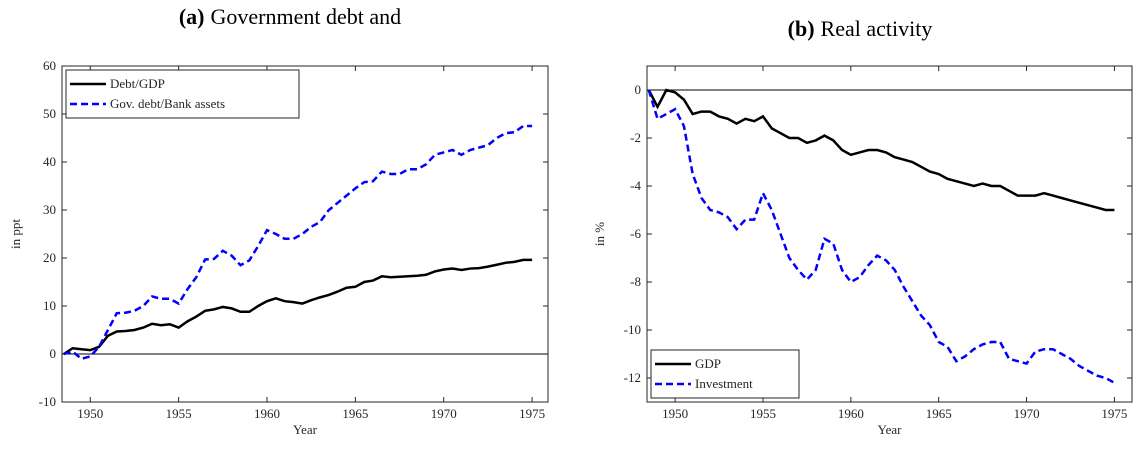 This screenshot has height=453, width=1137. What do you see at coordinates (192, 16) in the screenshot?
I see `panel-label: (a)` at bounding box center [192, 16].